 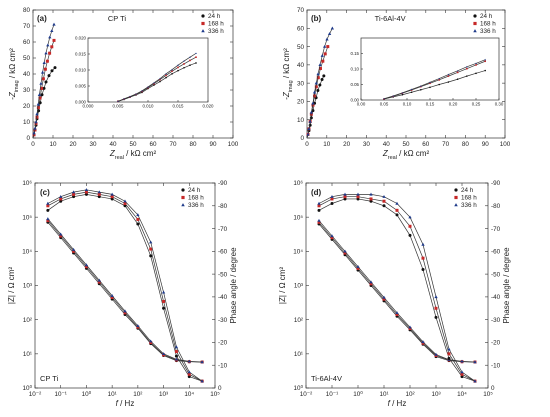 What do you see at coordinates (397, 403) in the screenshot?
I see `x-axis-label: f / Hz` at bounding box center [397, 403].